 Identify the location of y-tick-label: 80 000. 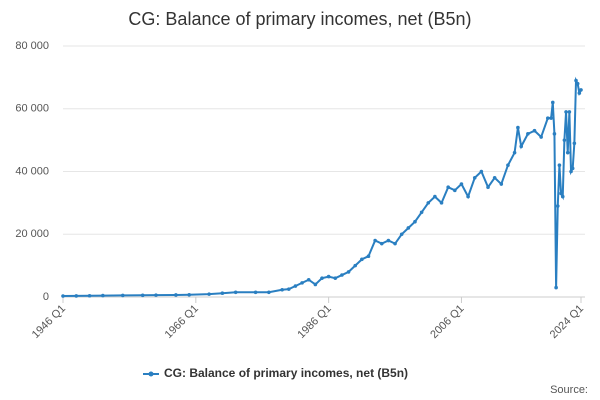
(32, 46).